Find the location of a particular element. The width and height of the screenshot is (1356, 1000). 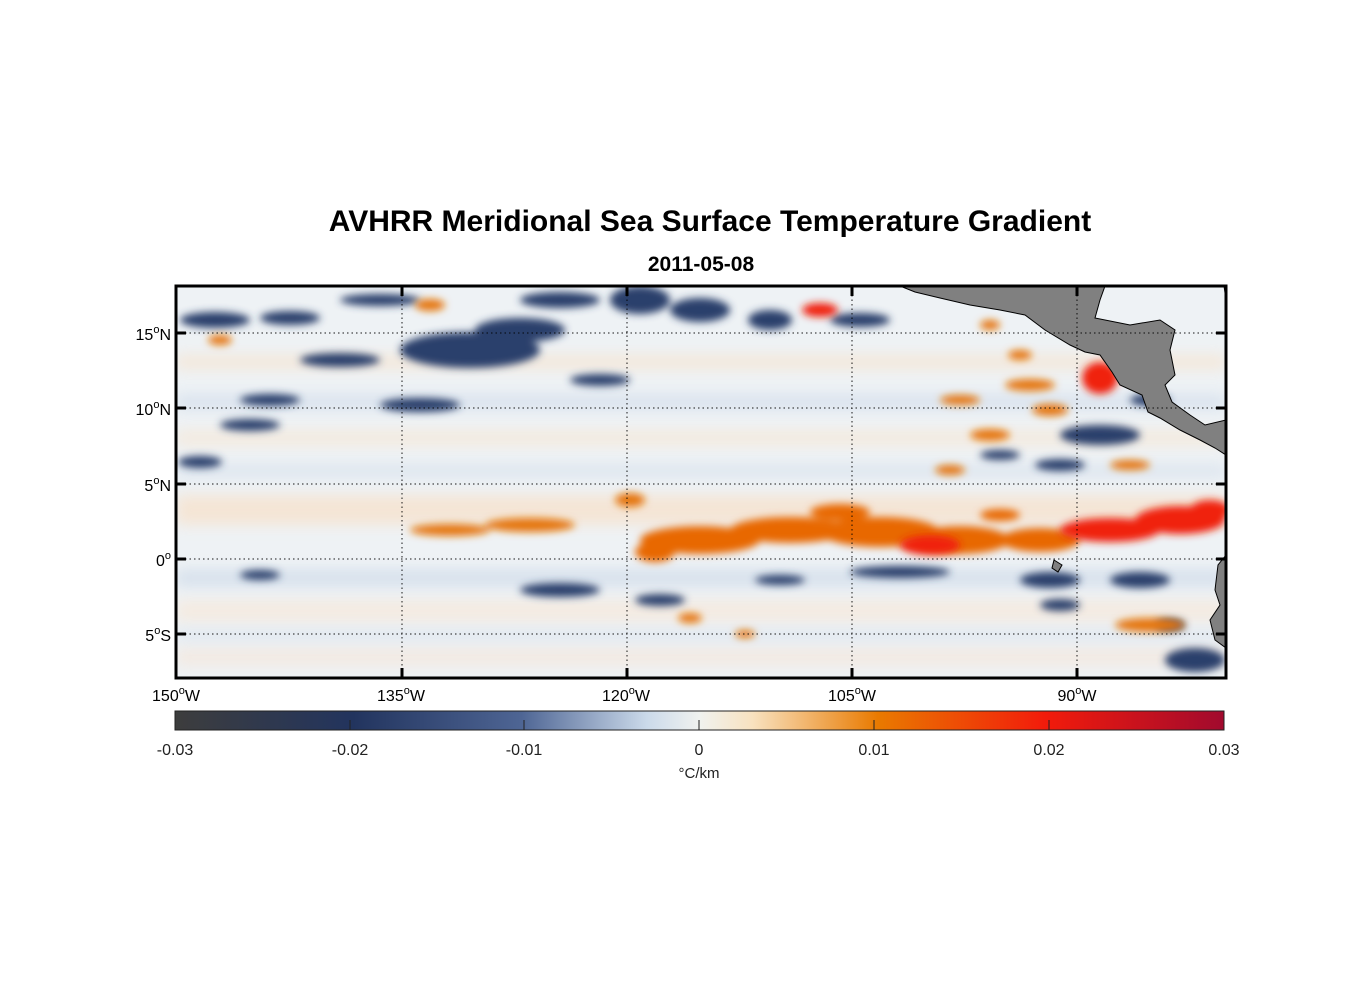

colorbar-unit-label: °C/km is located at coordinates (699, 773).